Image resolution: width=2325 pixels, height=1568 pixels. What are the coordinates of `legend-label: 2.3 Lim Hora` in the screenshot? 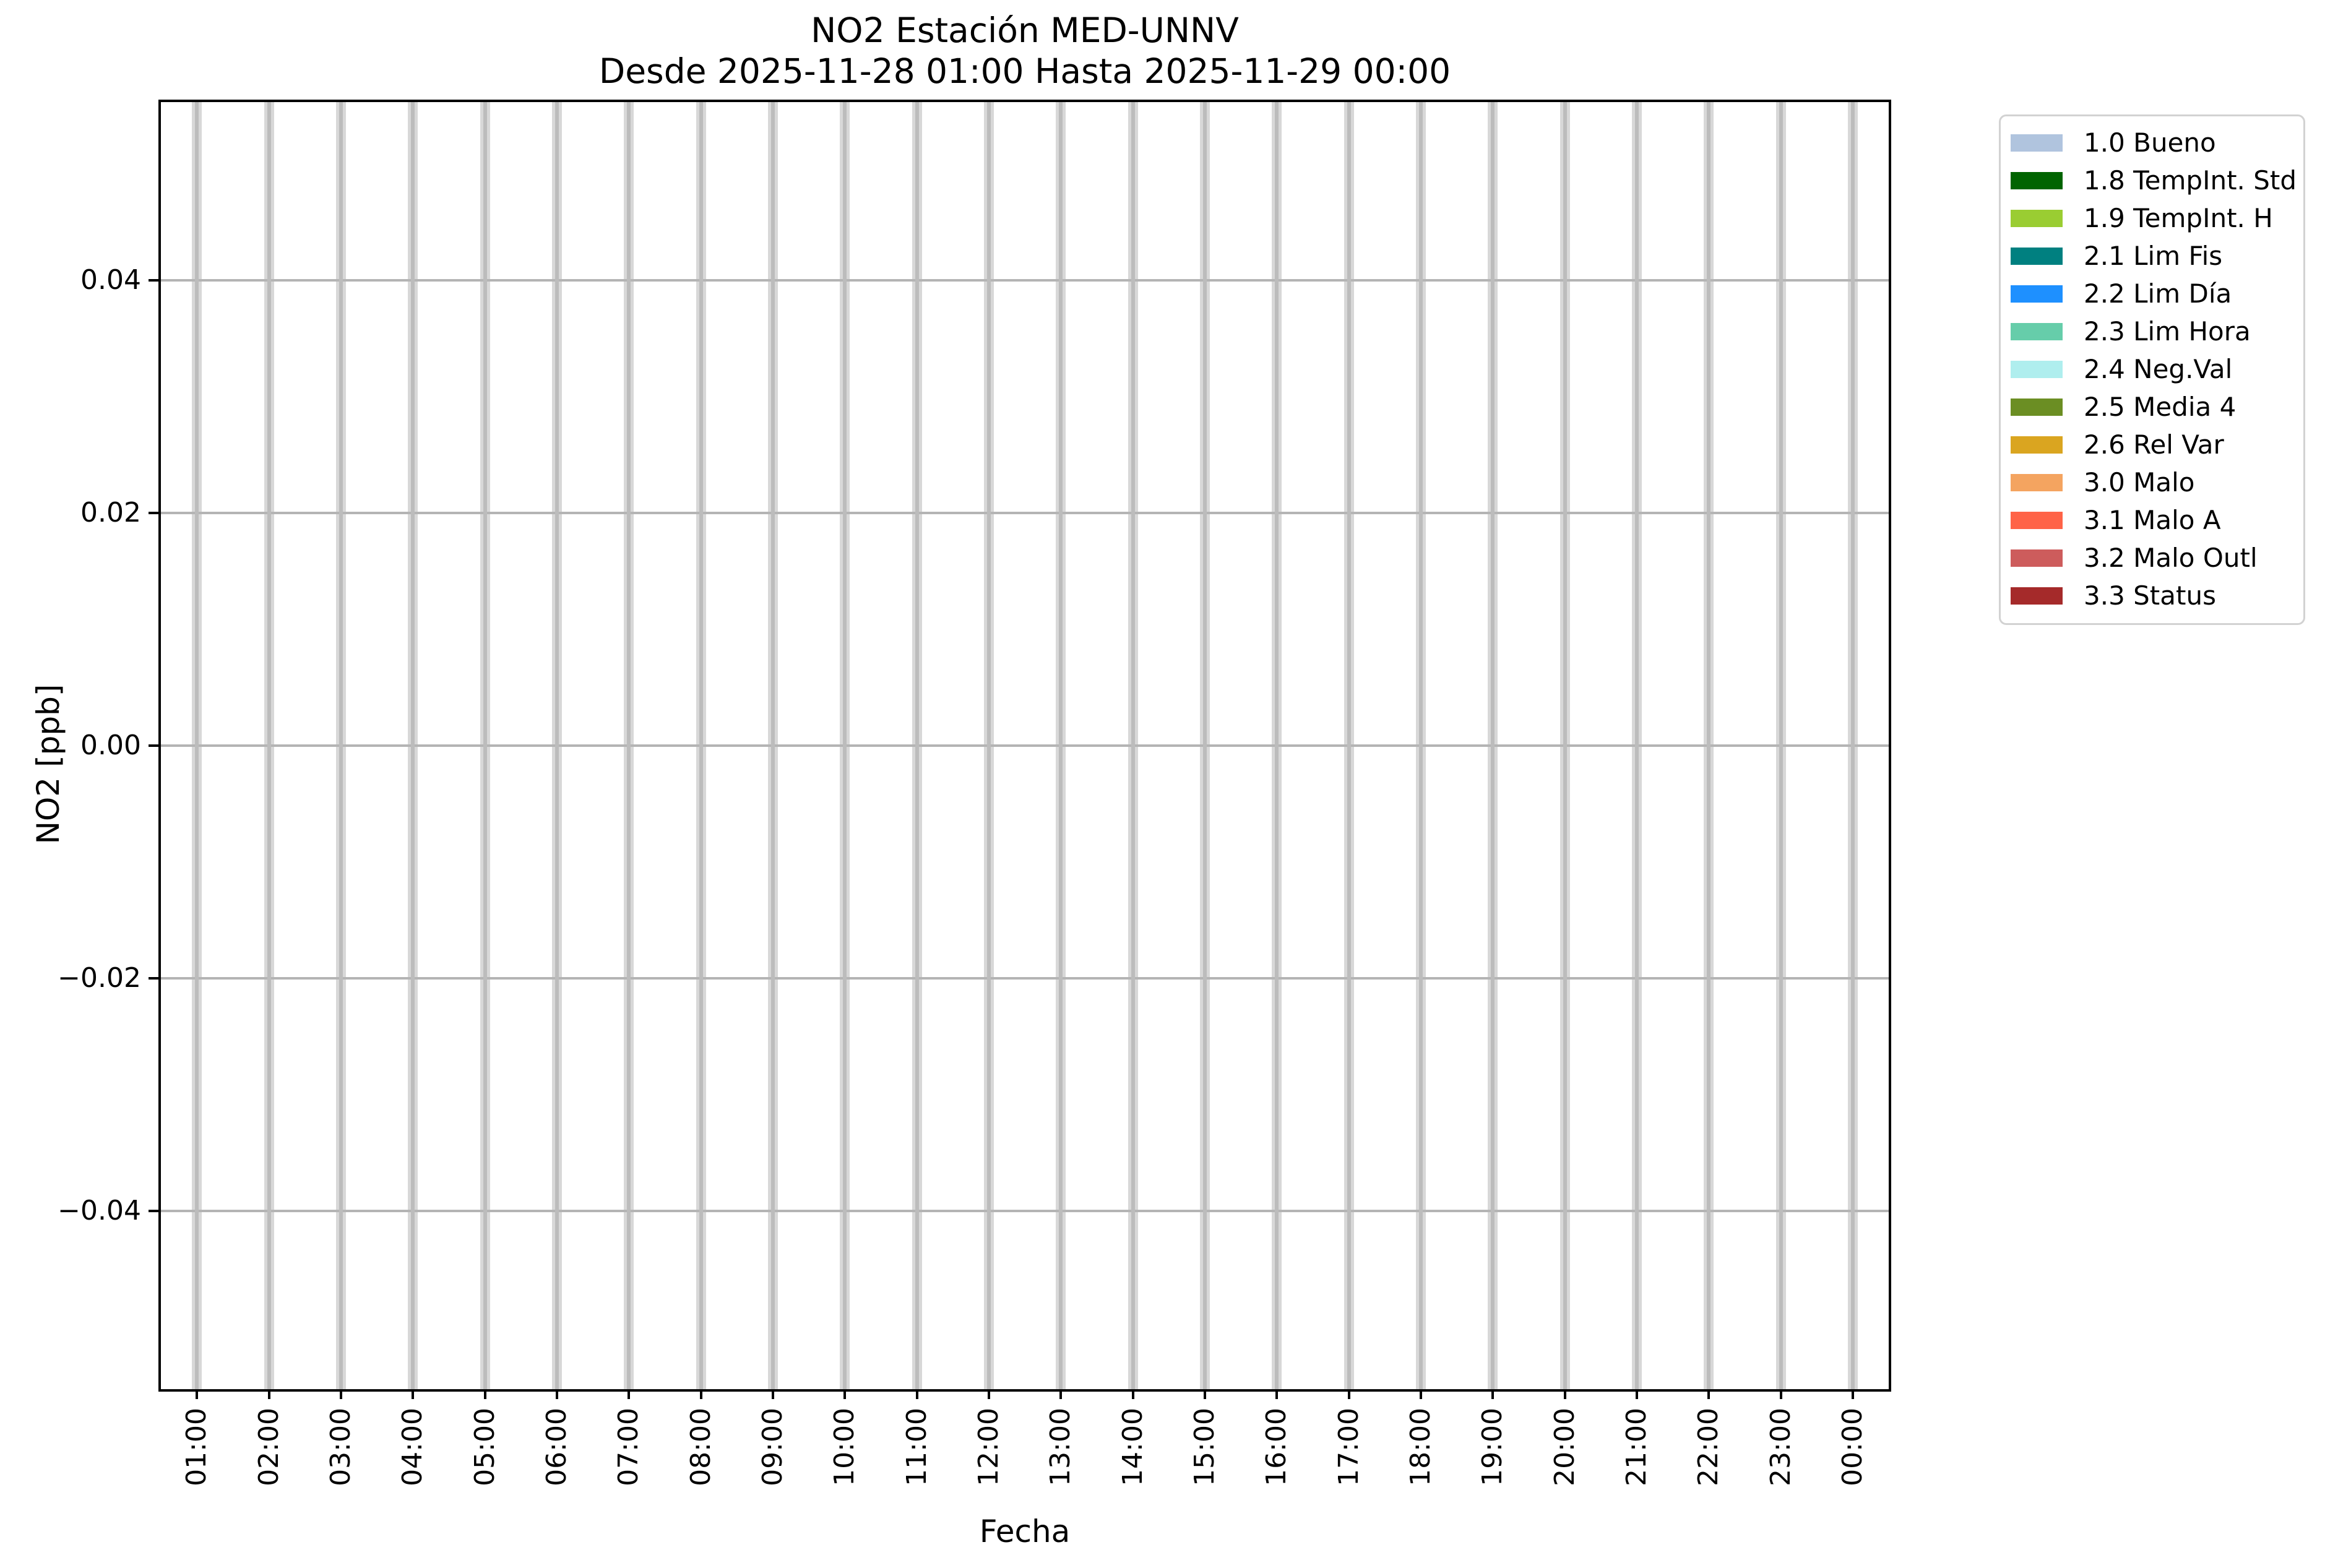 It's located at (2167, 331).